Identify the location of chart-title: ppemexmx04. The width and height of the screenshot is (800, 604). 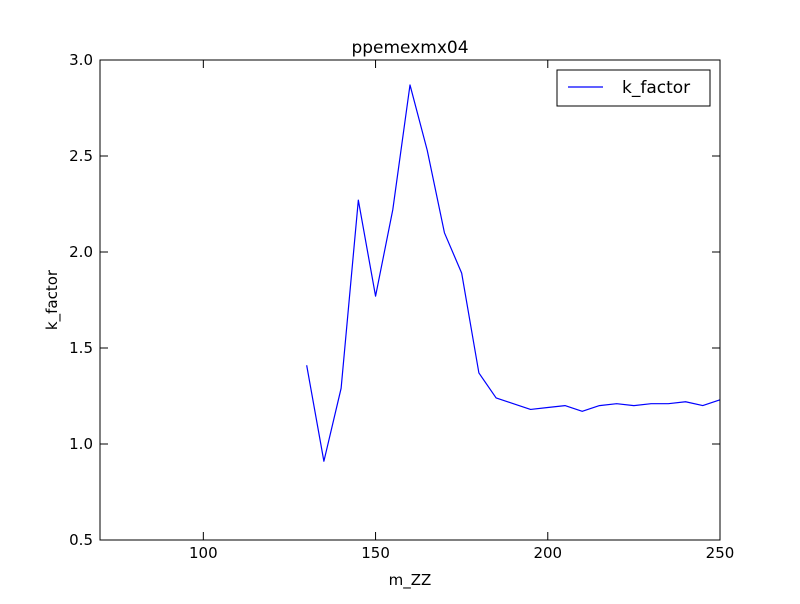
(409, 48).